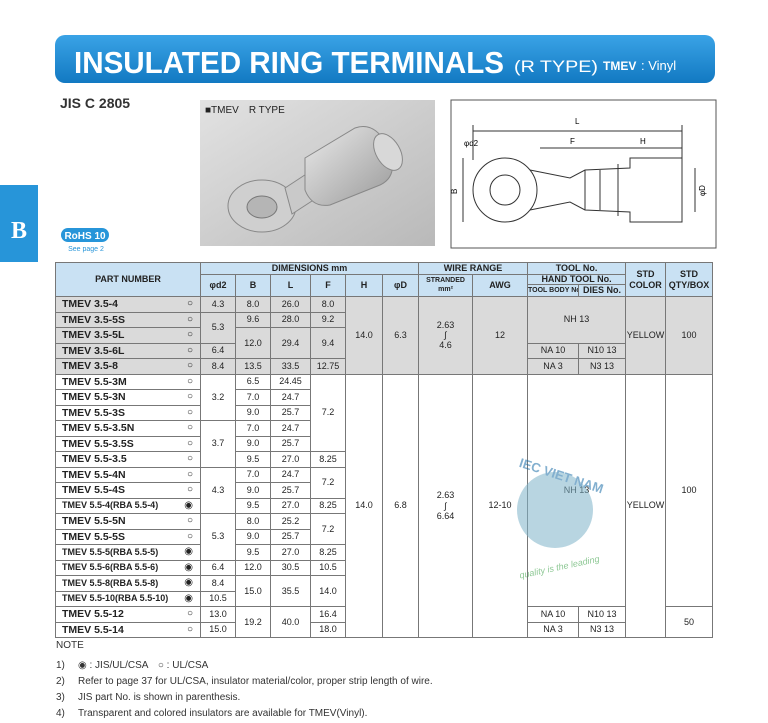 The width and height of the screenshot is (768, 723). Describe the element at coordinates (128, 583) in the screenshot. I see `part-cell: TMEV 5.5-8(RBA 5.5-8) ◉` at that location.